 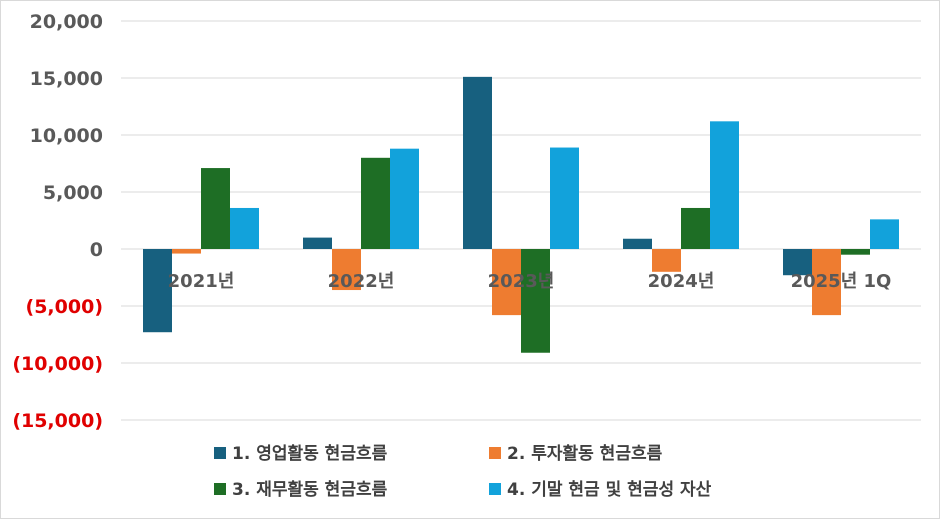 I want to click on y-tick-label: 20,000, so click(x=66, y=22).